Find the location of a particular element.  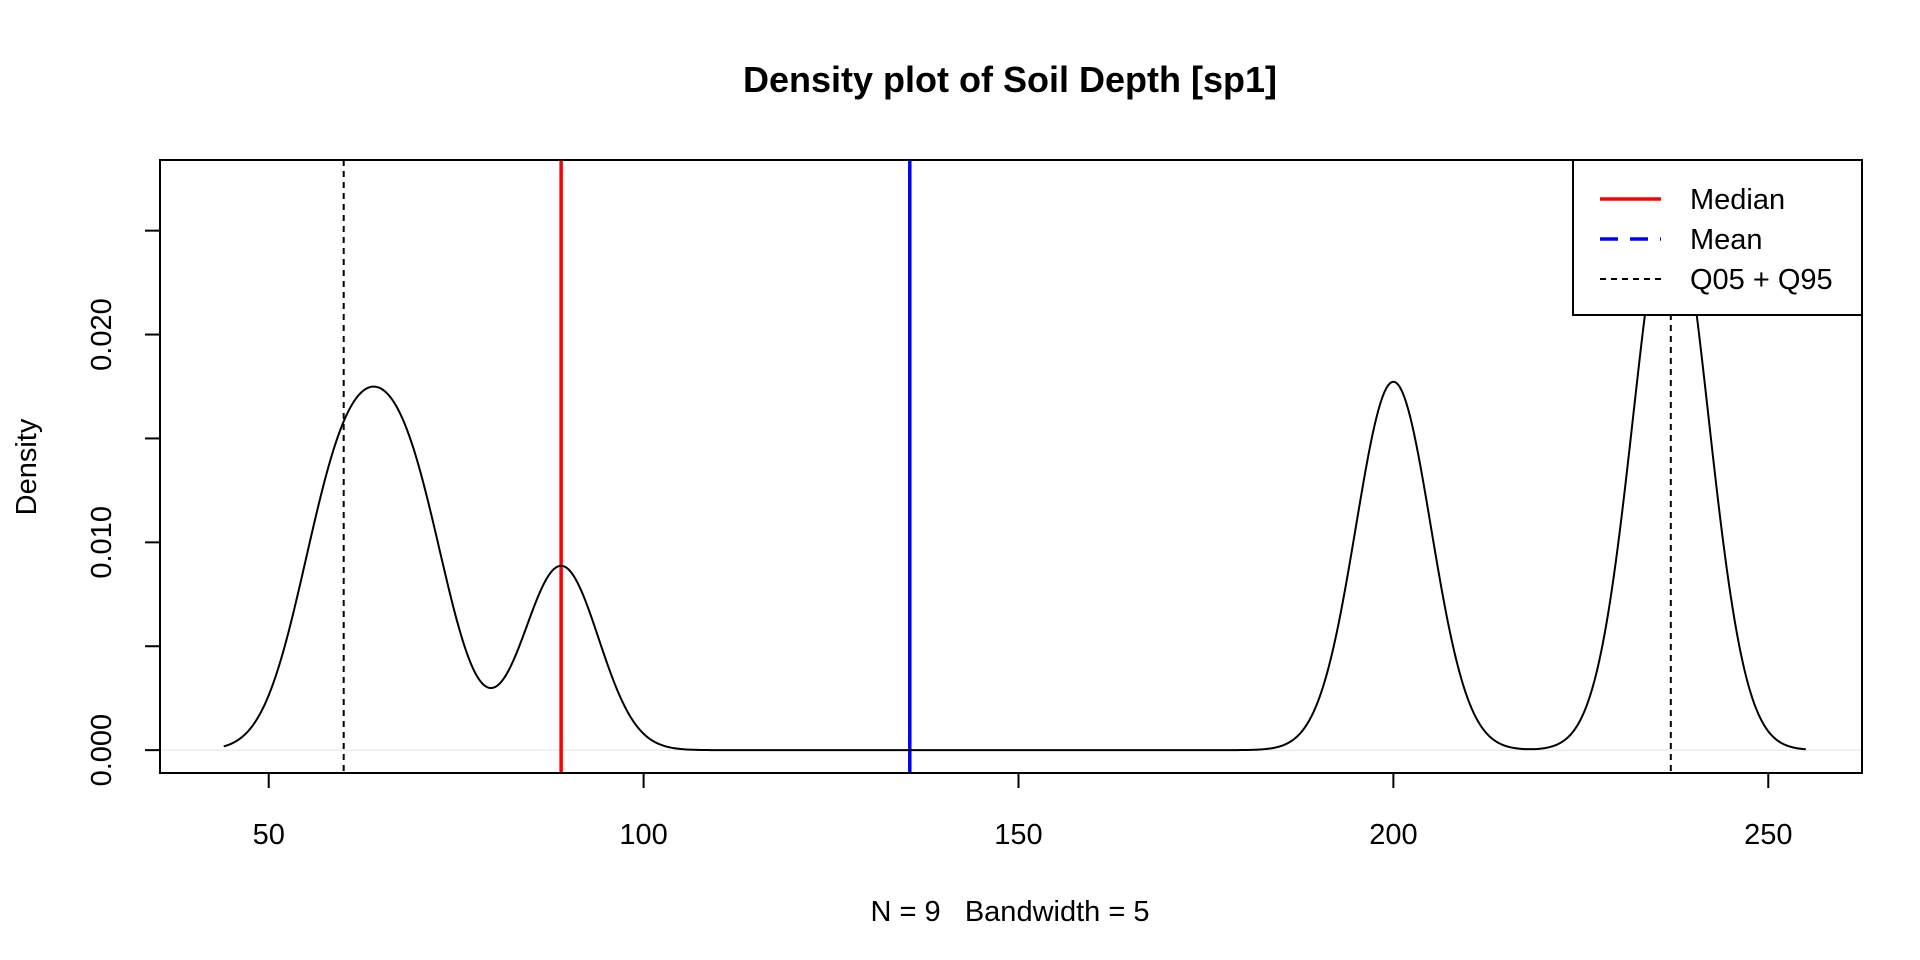

x-tick-label: 200 is located at coordinates (1393, 835).